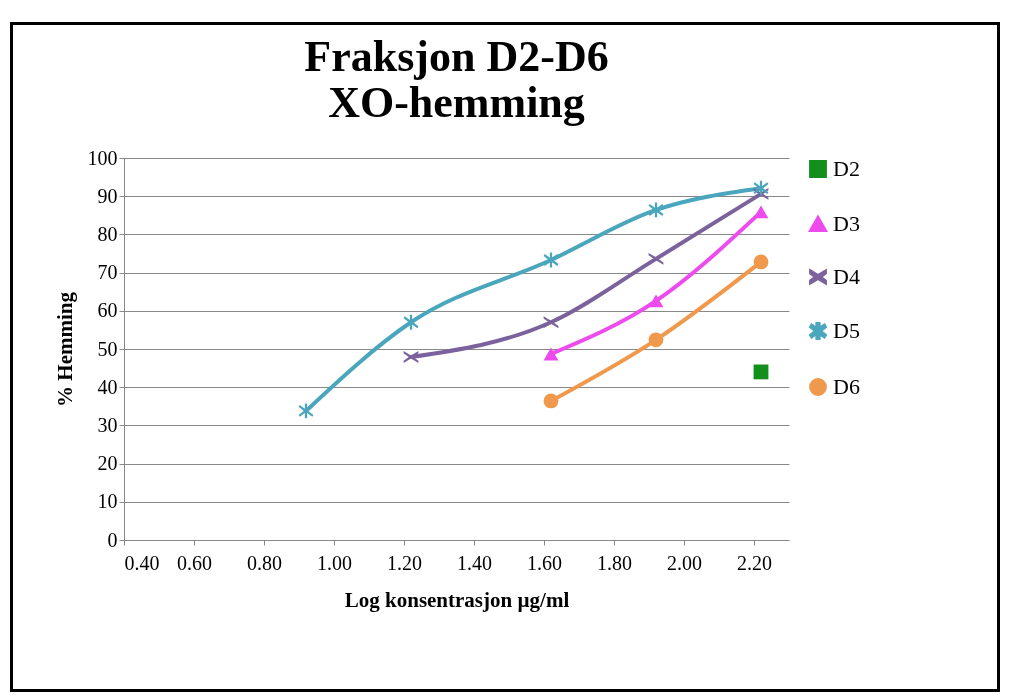 This screenshot has height=697, width=1010. I want to click on y-tick-label: 80, so click(107, 233).